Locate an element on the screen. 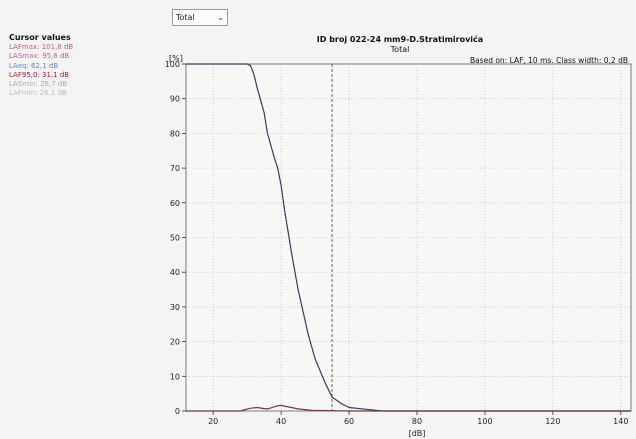 The height and width of the screenshot is (439, 636). y-tick-label: 80 is located at coordinates (175, 133).